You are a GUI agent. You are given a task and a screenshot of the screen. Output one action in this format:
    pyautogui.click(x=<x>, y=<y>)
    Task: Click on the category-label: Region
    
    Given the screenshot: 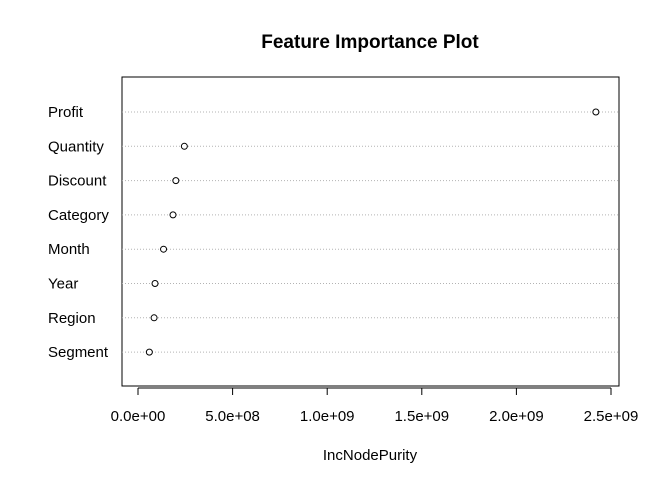 What is the action you would take?
    pyautogui.click(x=72, y=318)
    